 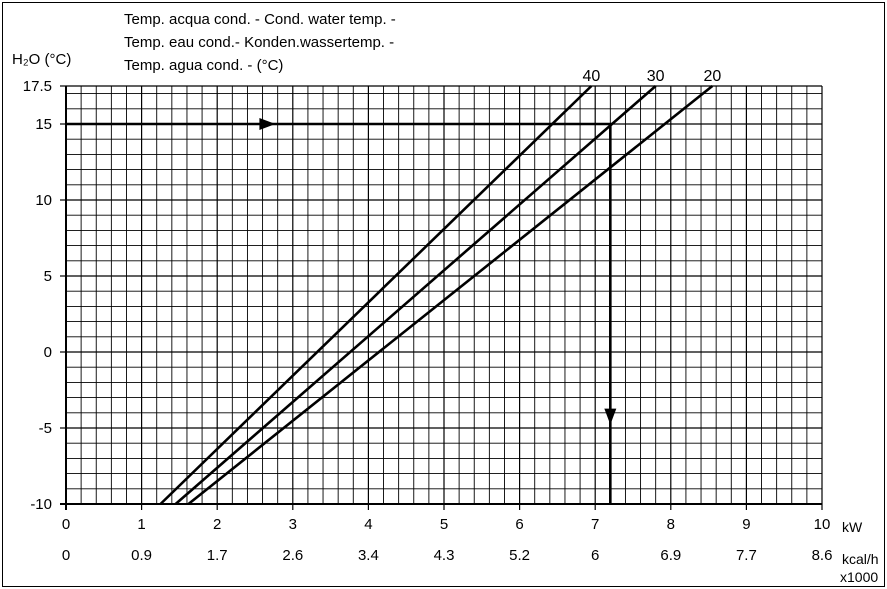 What do you see at coordinates (519, 524) in the screenshot?
I see `x-tick-label: 6` at bounding box center [519, 524].